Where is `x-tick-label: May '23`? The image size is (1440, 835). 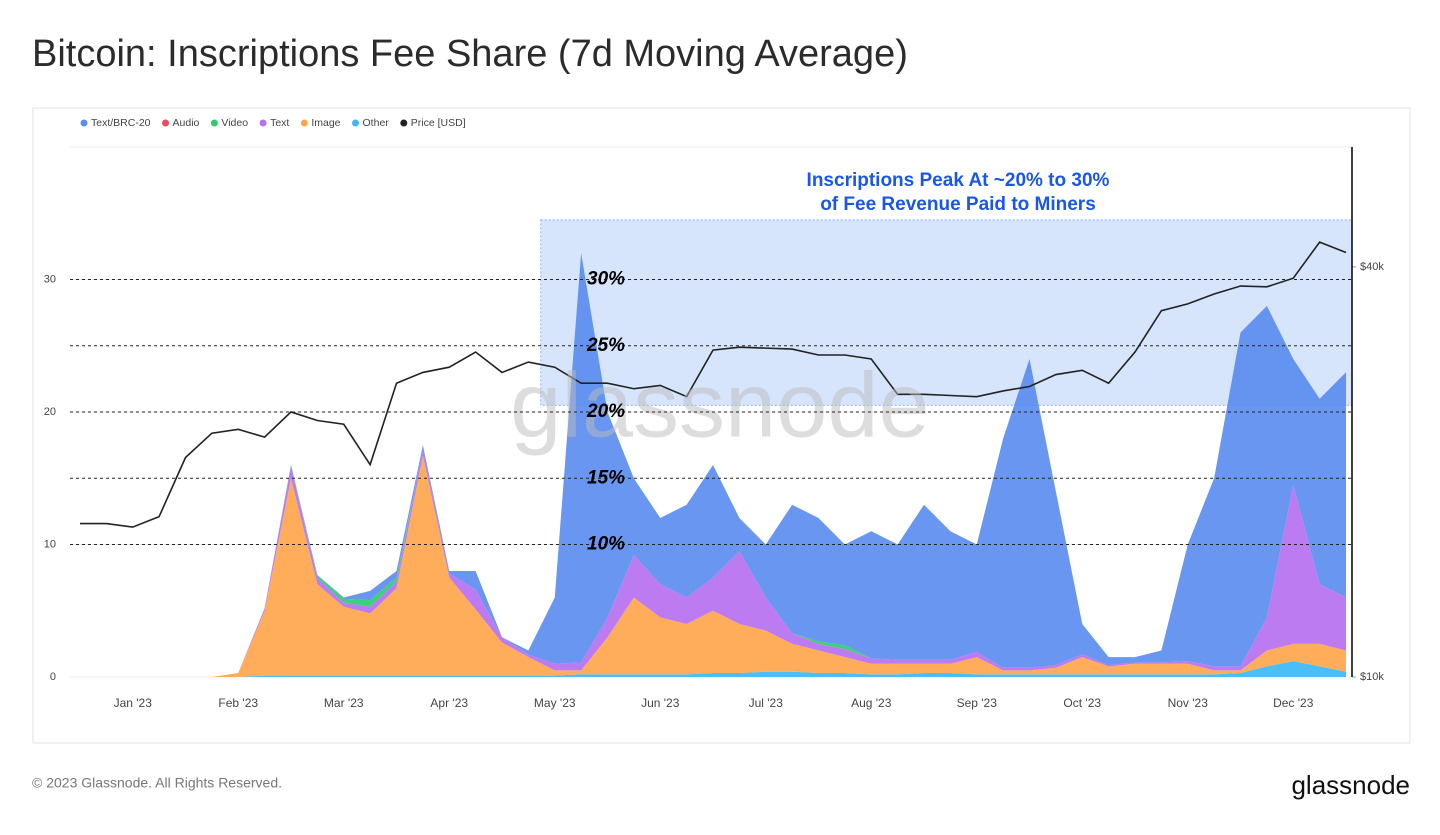 x-tick-label: May '23 is located at coordinates (555, 703).